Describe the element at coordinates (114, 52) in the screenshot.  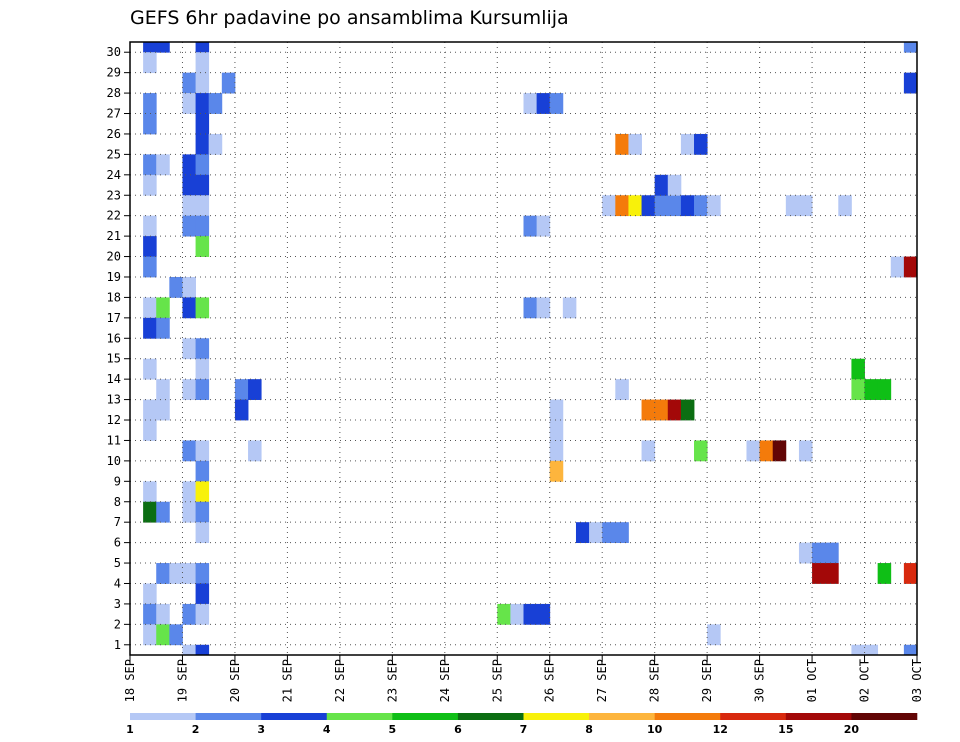
I see `y-tick-label: 30` at that location.